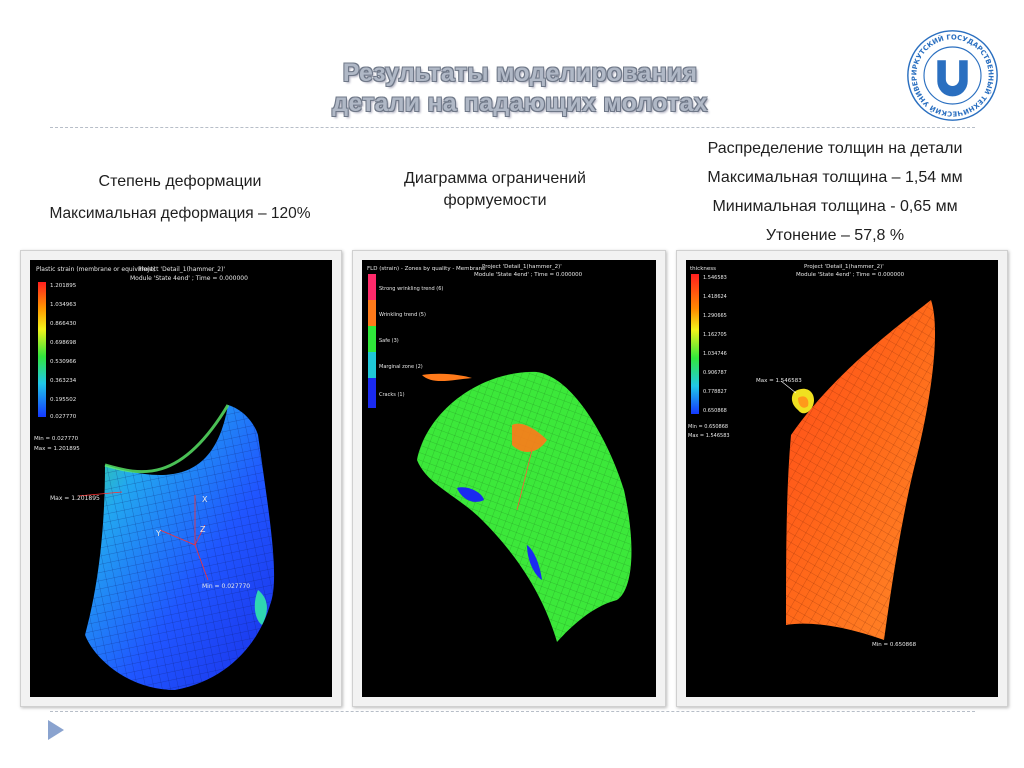 Image resolution: width=1024 pixels, height=768 pixels. What do you see at coordinates (512, 127) in the screenshot?
I see `top-divider` at bounding box center [512, 127].